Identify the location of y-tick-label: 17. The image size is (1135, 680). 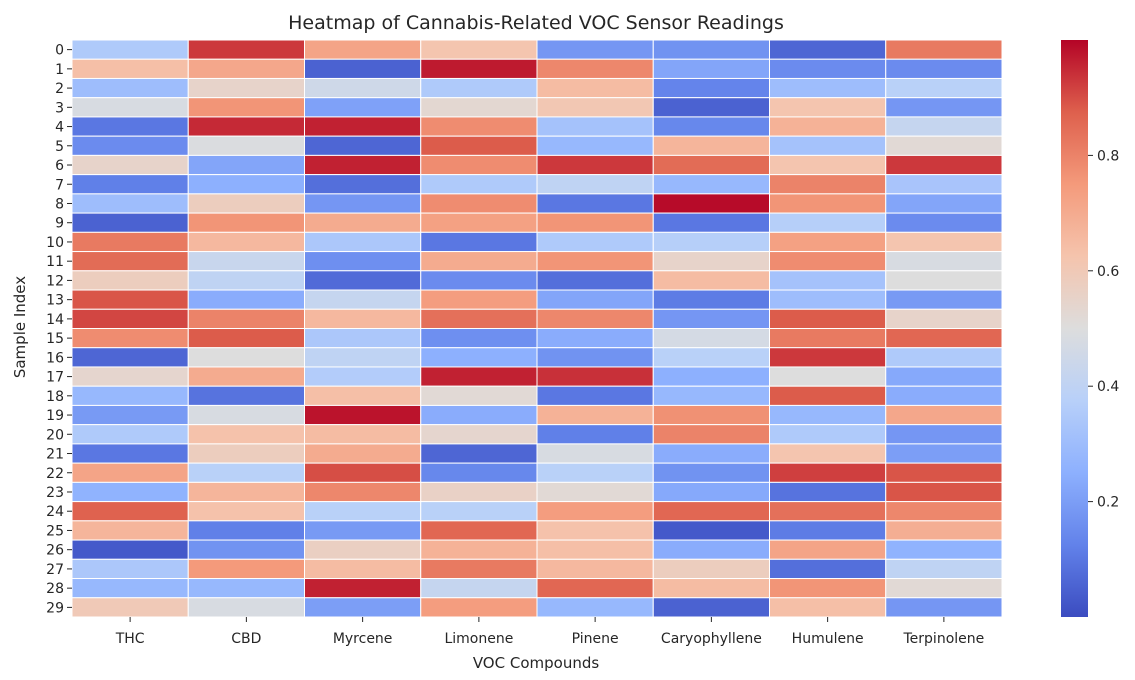
(55, 378).